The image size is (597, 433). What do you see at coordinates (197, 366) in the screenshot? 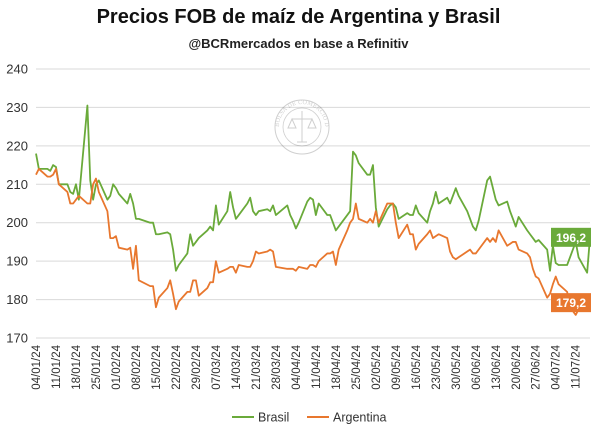
I see `x-tick-label: 29/02/24` at bounding box center [197, 366].